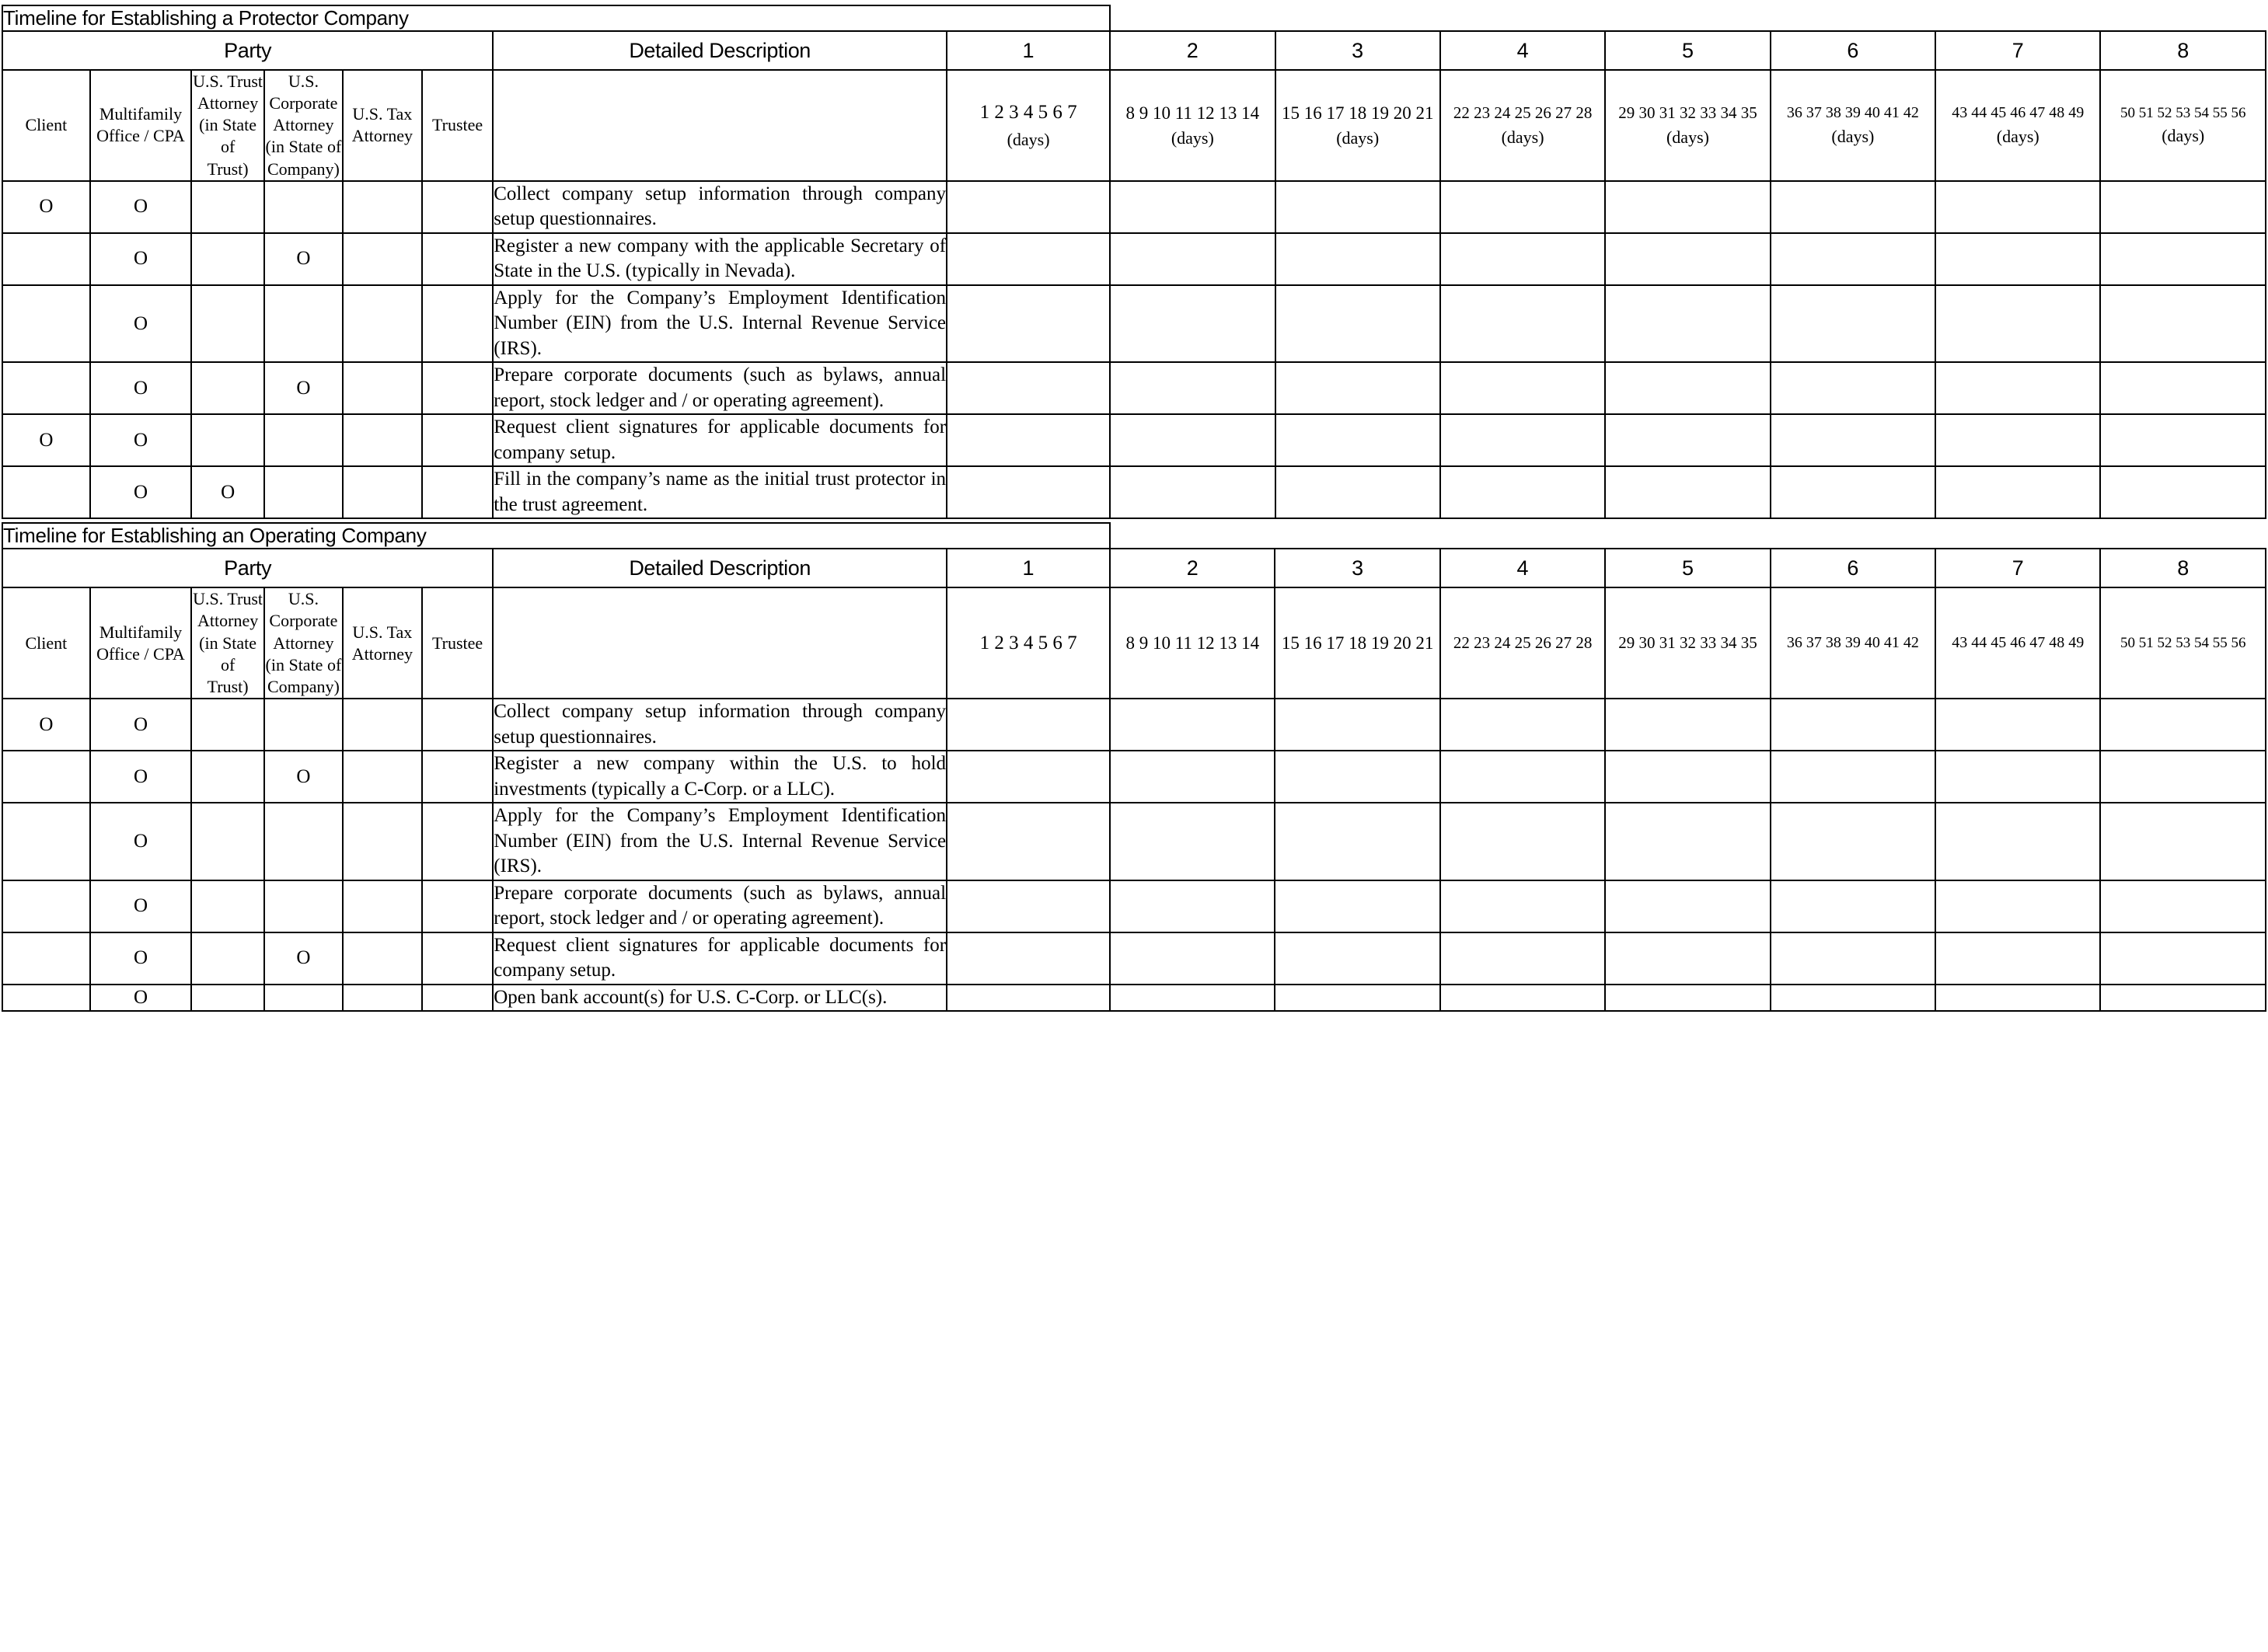 The height and width of the screenshot is (1652, 2268). Describe the element at coordinates (1192, 643) in the screenshot. I see `day-range-header-2: 8 9 10 11 12 13 14` at that location.